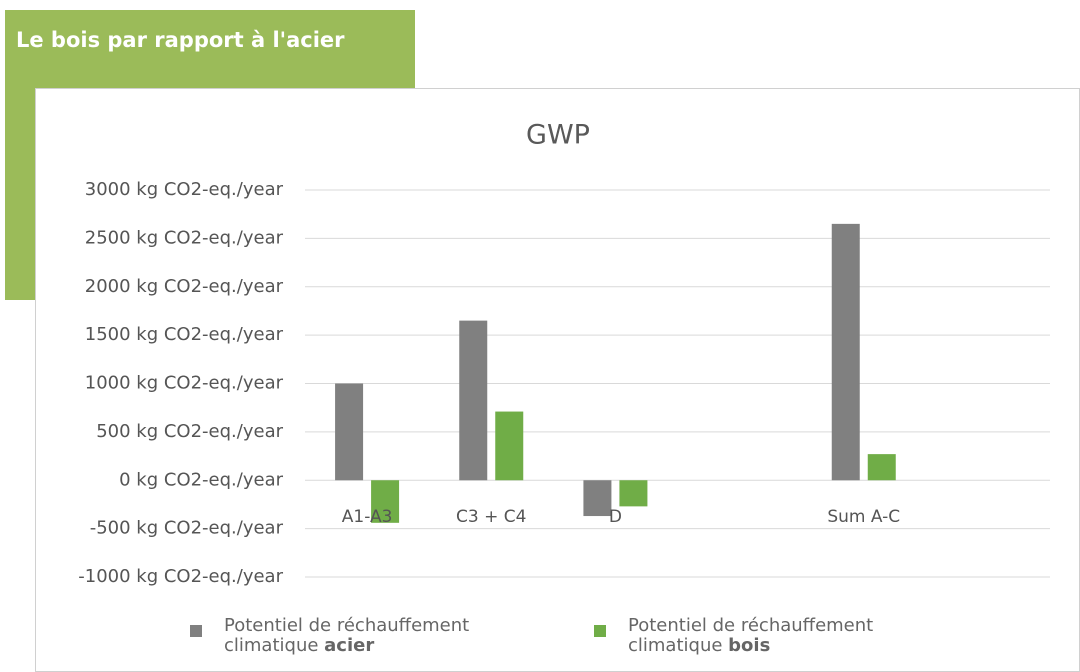 This screenshot has height=672, width=1080. I want to click on y-tick-label: 3000 kg CO2-eq./year, so click(184, 189).